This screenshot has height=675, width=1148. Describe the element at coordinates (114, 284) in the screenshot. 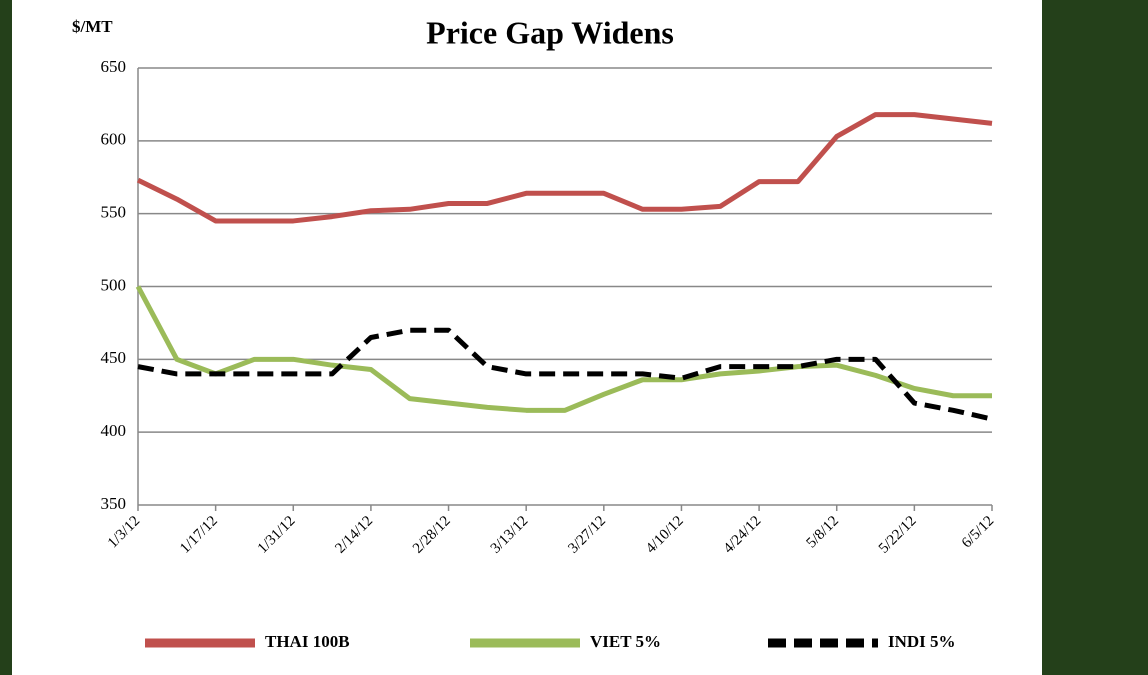

I see `y-tick-label: 500` at that location.